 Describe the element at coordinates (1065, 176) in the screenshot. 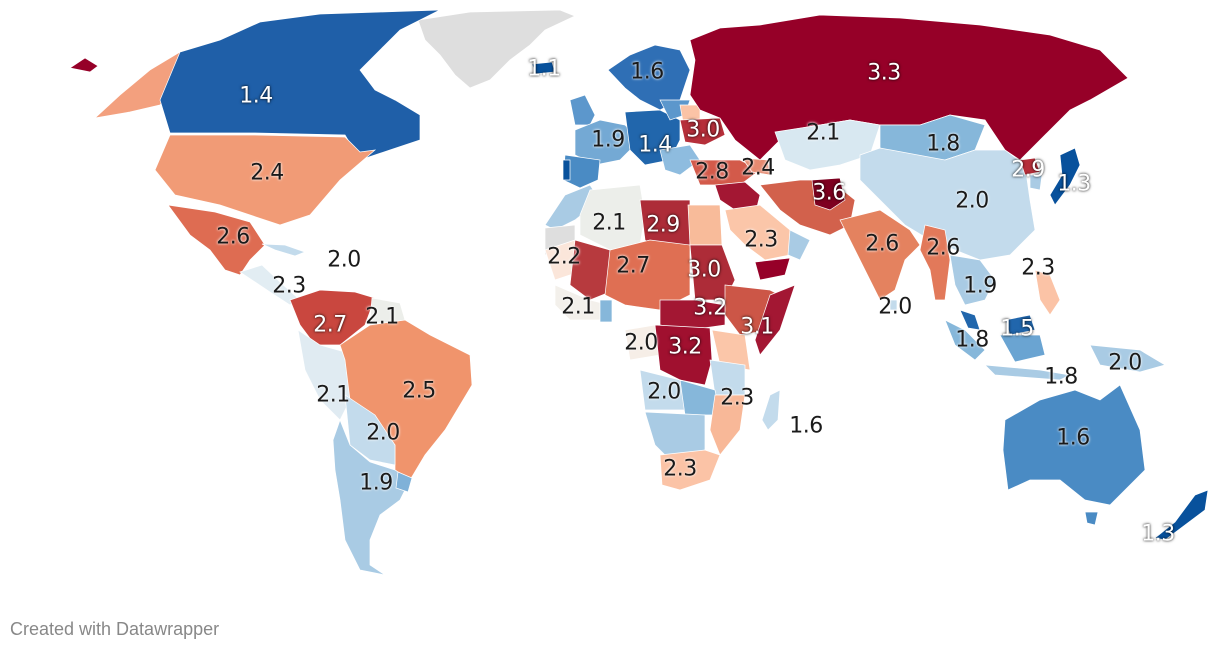

I see `region-japan` at that location.